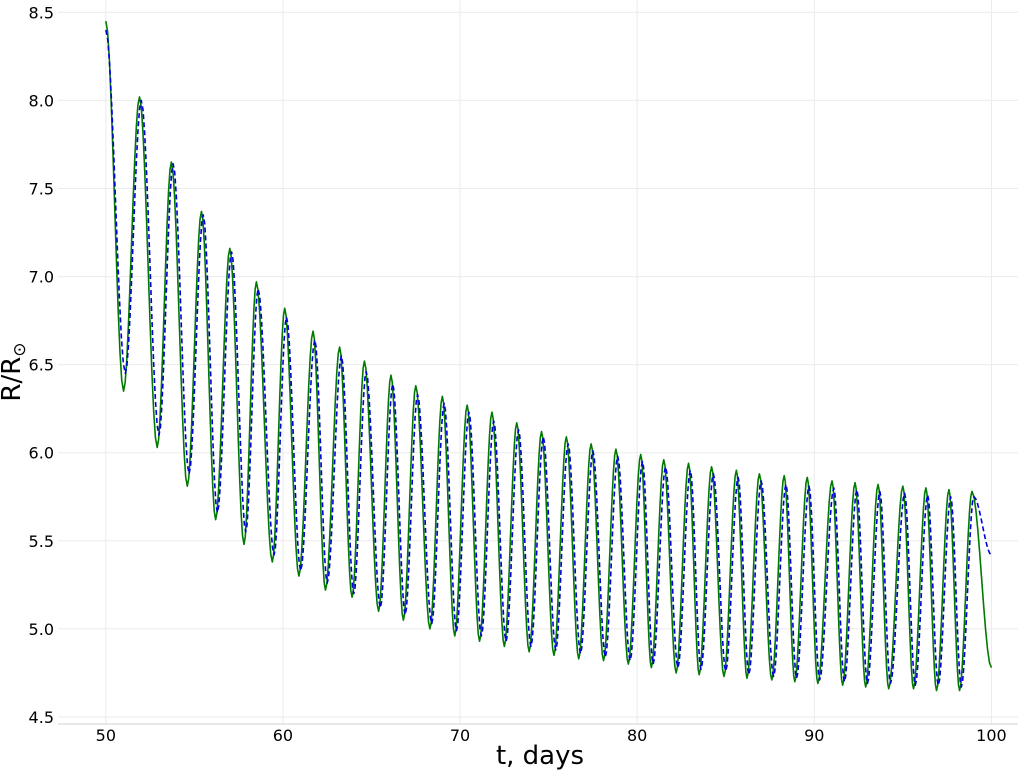  What do you see at coordinates (814, 735) in the screenshot?
I see `x-tick-label: 90` at bounding box center [814, 735].